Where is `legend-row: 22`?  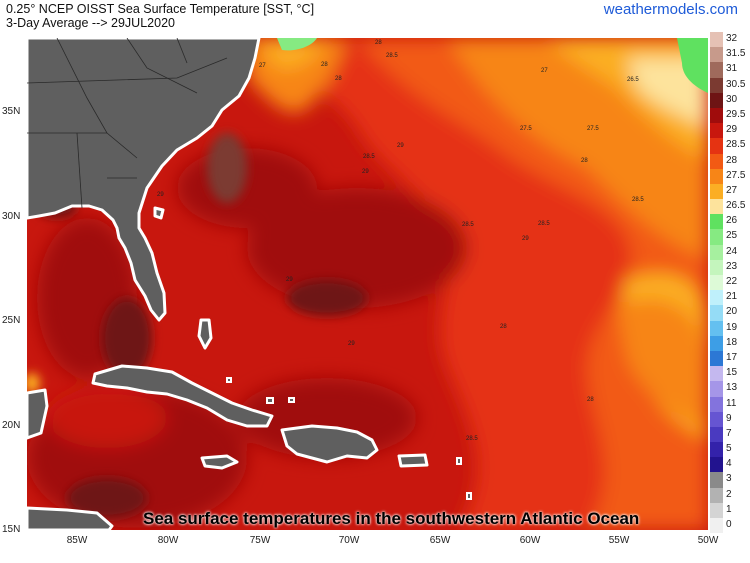 legend-row: 22 is located at coordinates (730, 283).